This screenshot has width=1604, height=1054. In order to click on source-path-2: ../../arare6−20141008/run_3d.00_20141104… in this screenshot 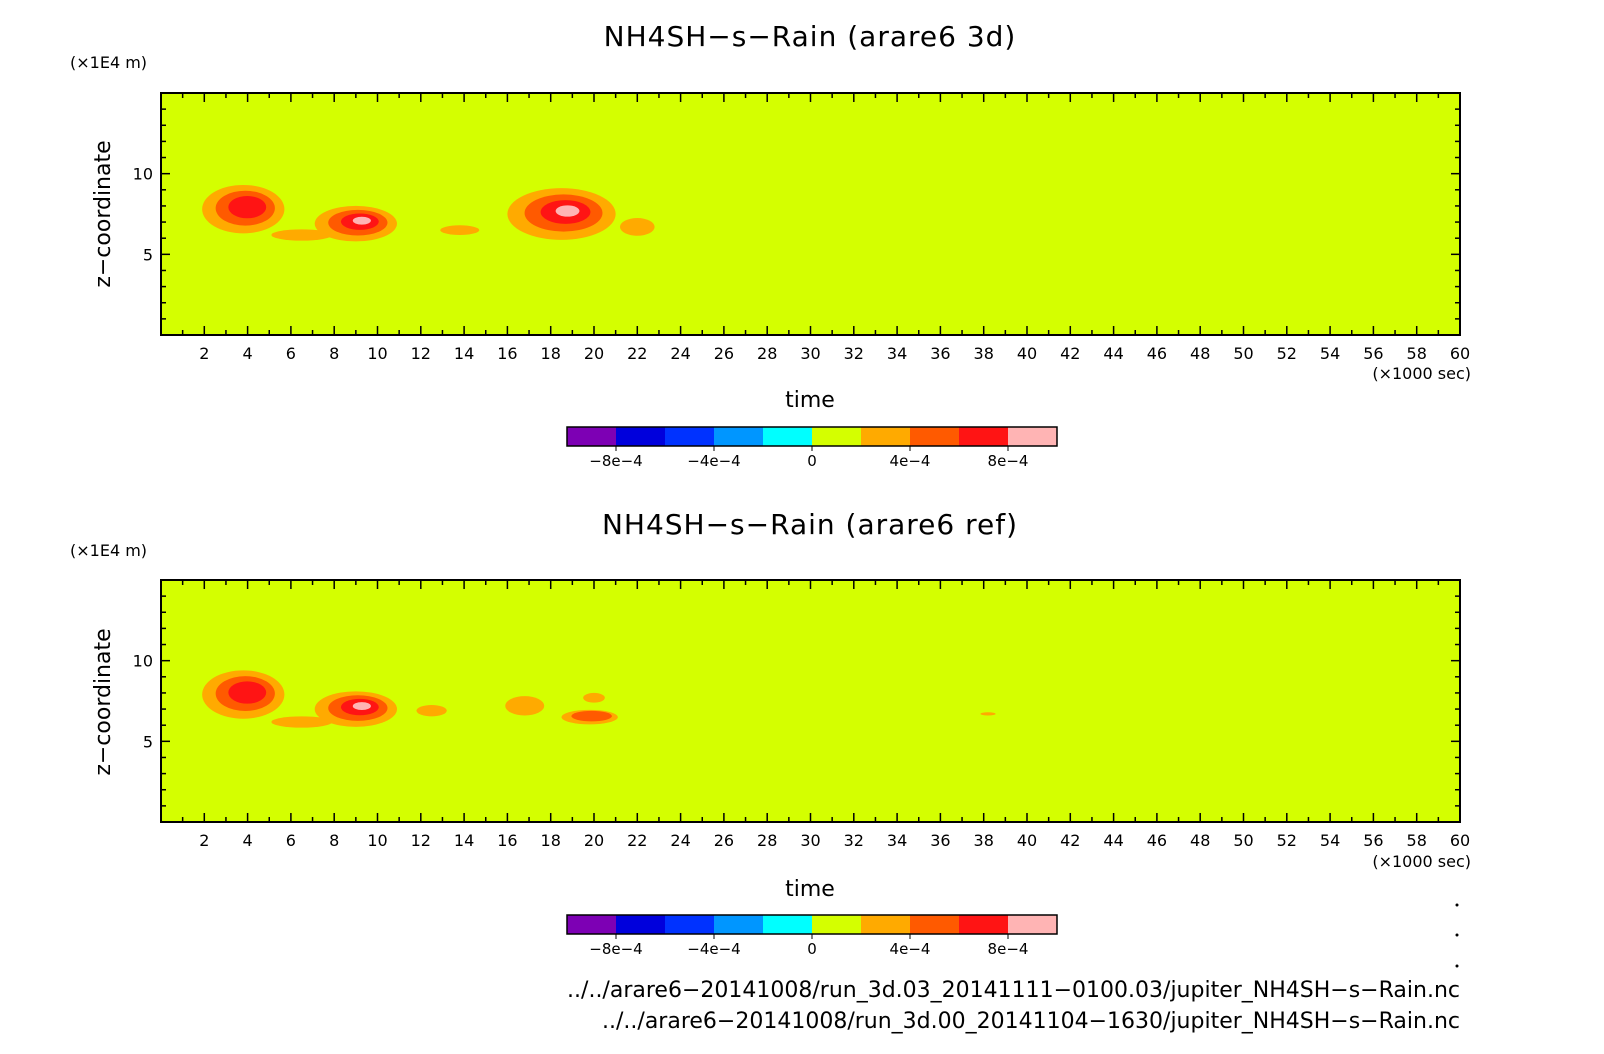, I will do `click(1031, 1021)`.